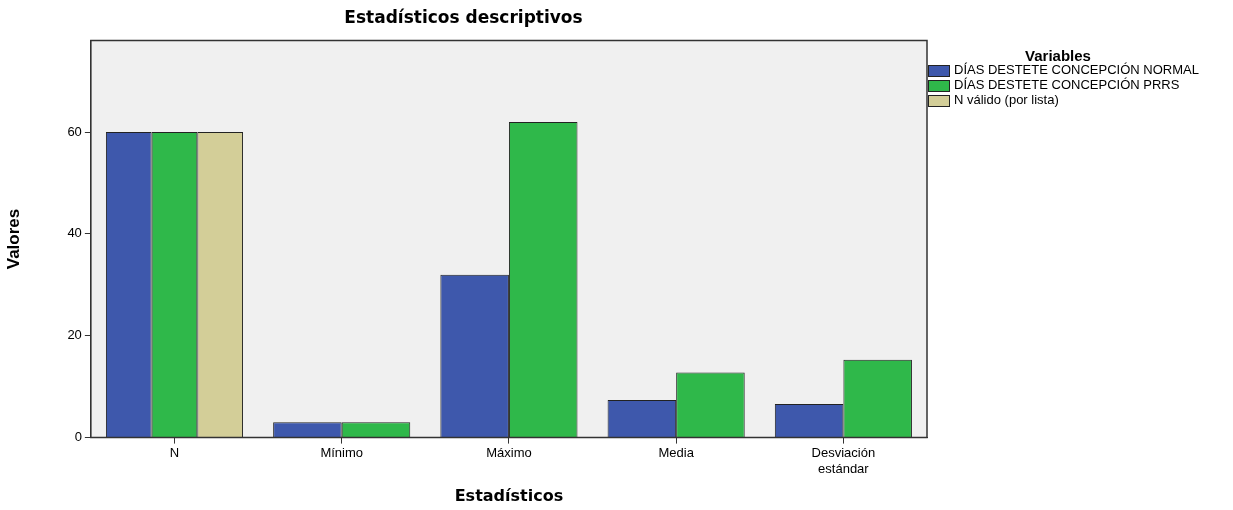 This screenshot has width=1233, height=510. I want to click on y-axis-title: Valores, so click(13, 239).